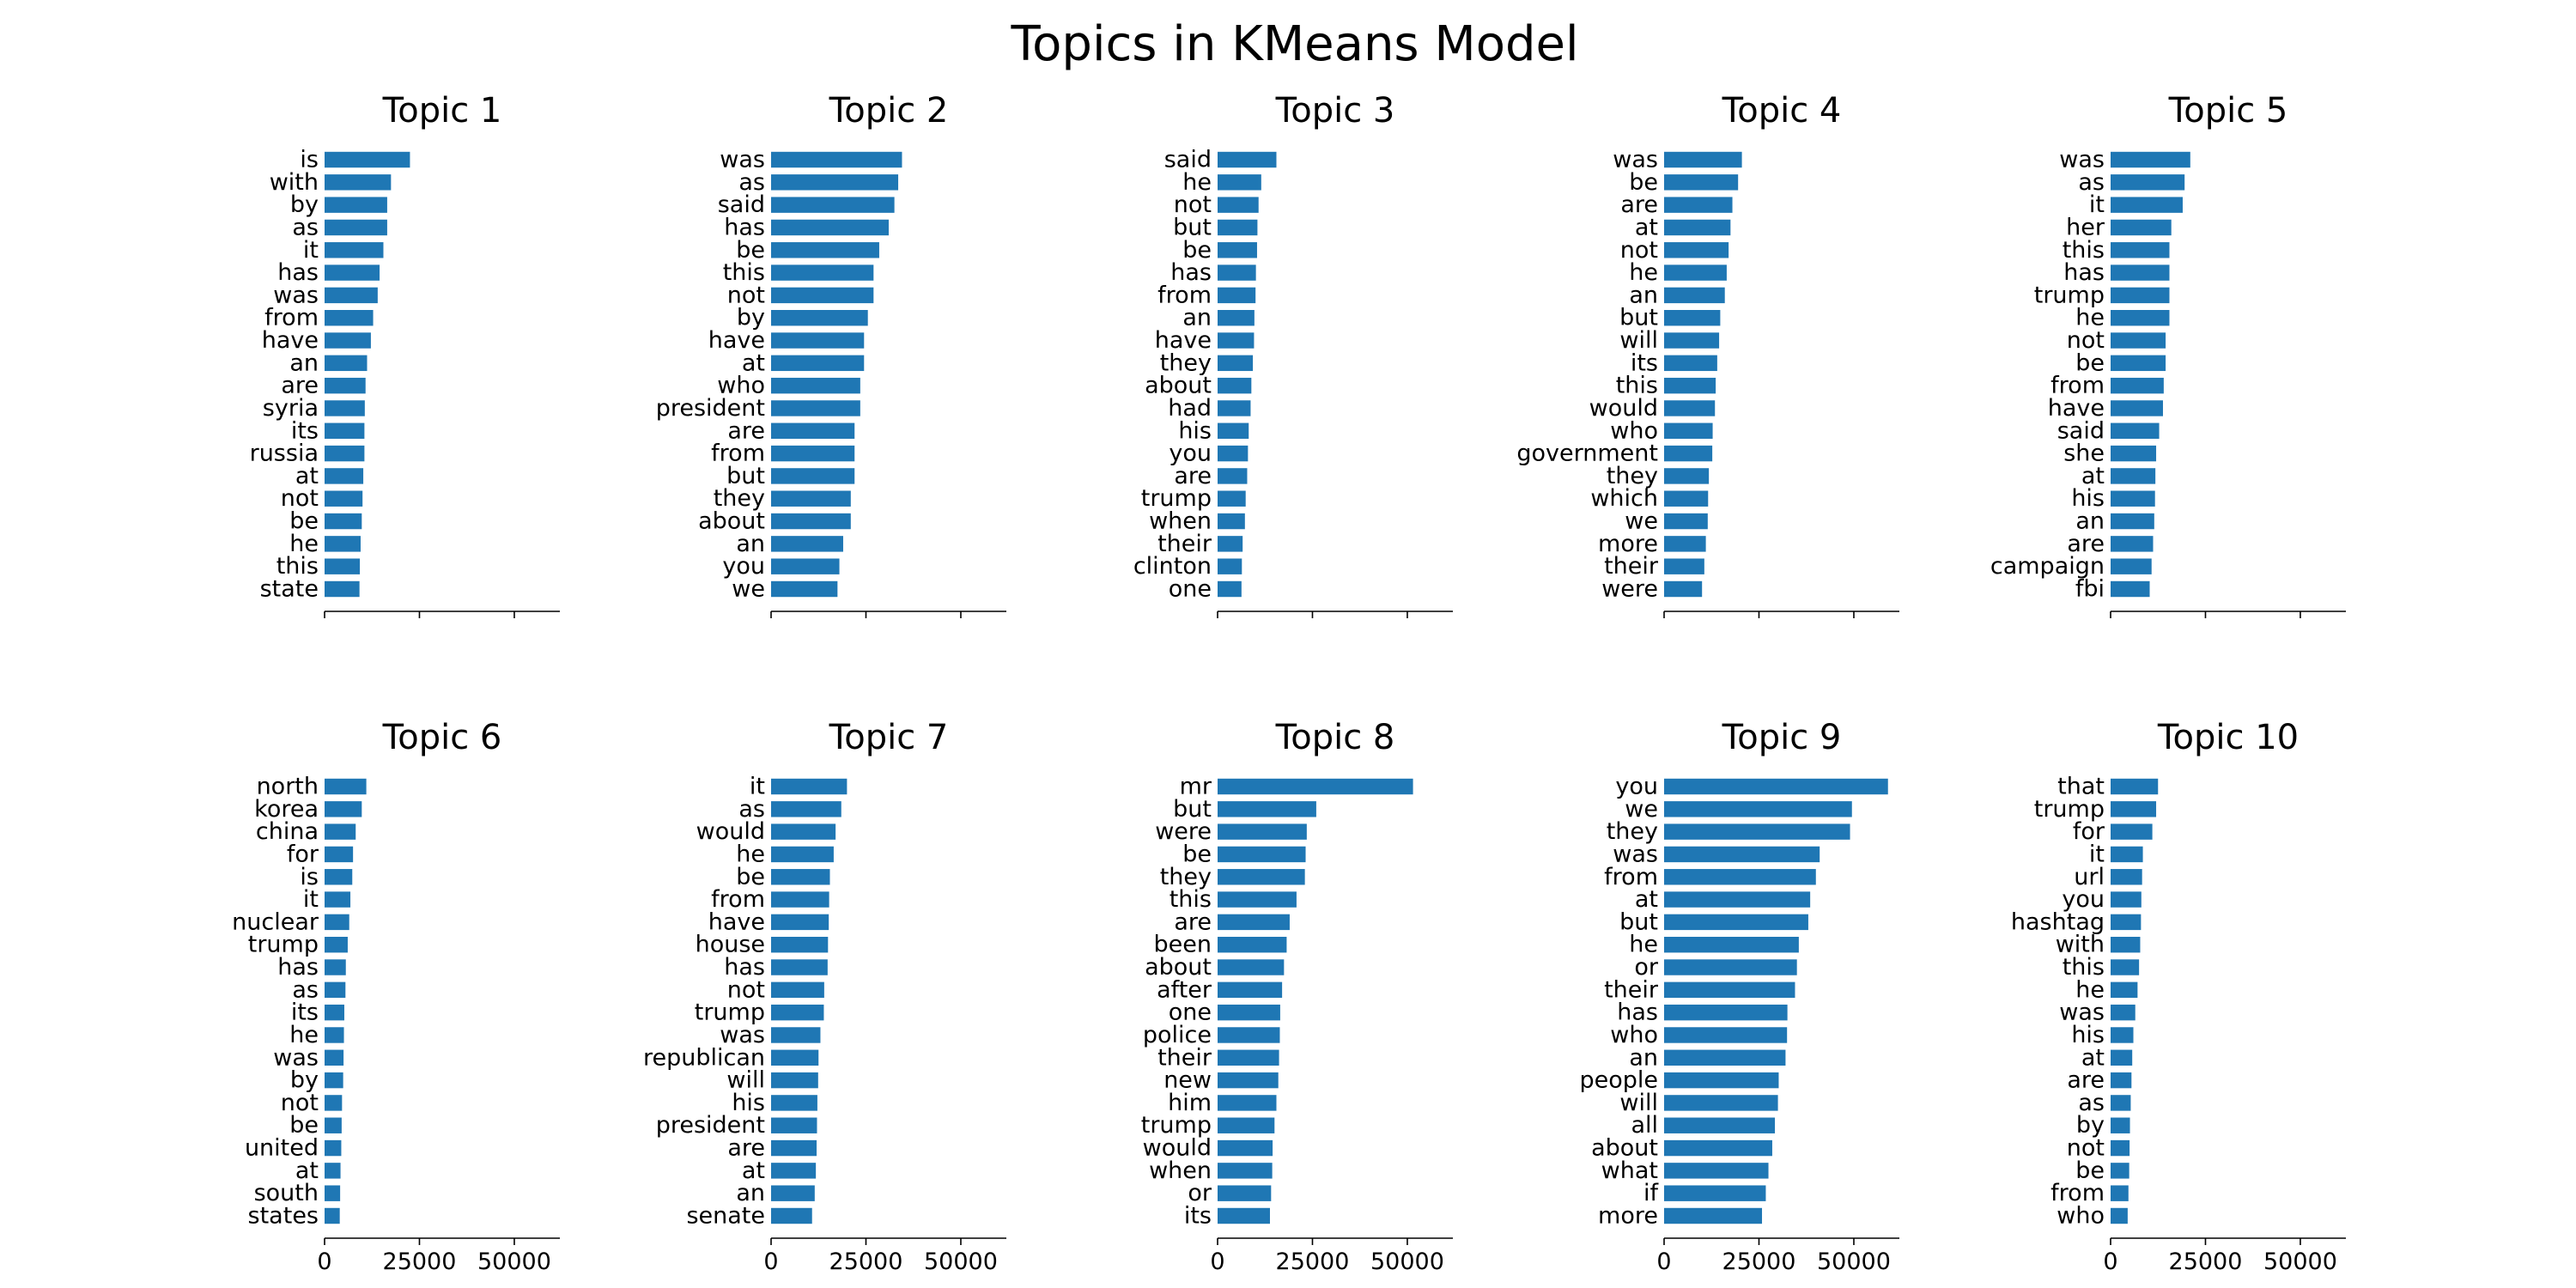 This screenshot has height=1288, width=2576. I want to click on category-label: is, so click(310, 160).